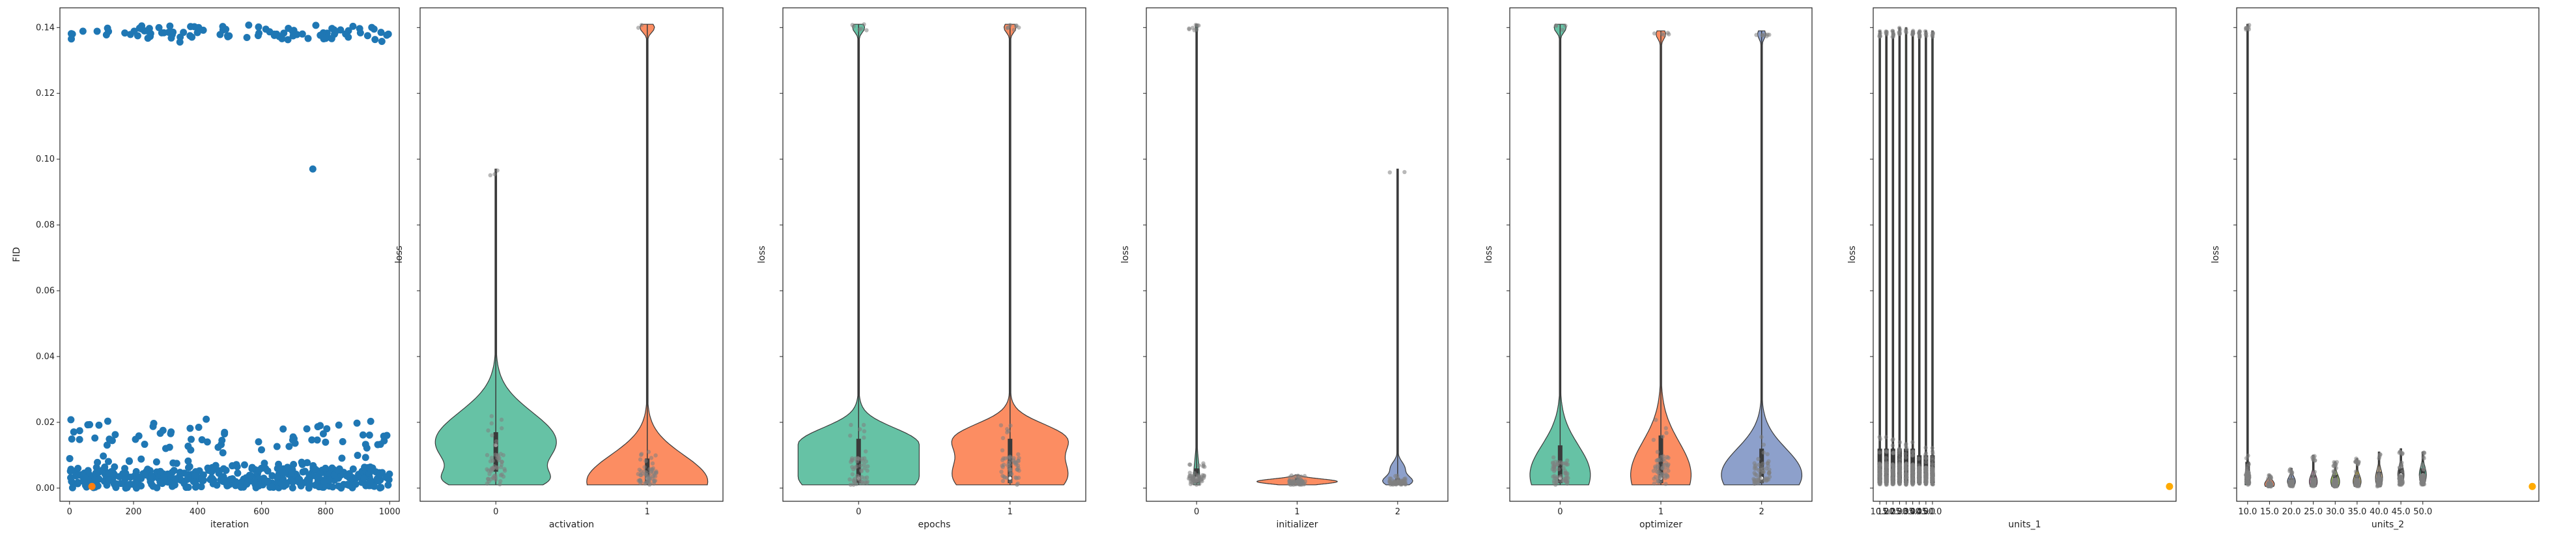 This screenshot has width=2576, height=543. I want to click on violin-iqr-box, so click(495, 452).